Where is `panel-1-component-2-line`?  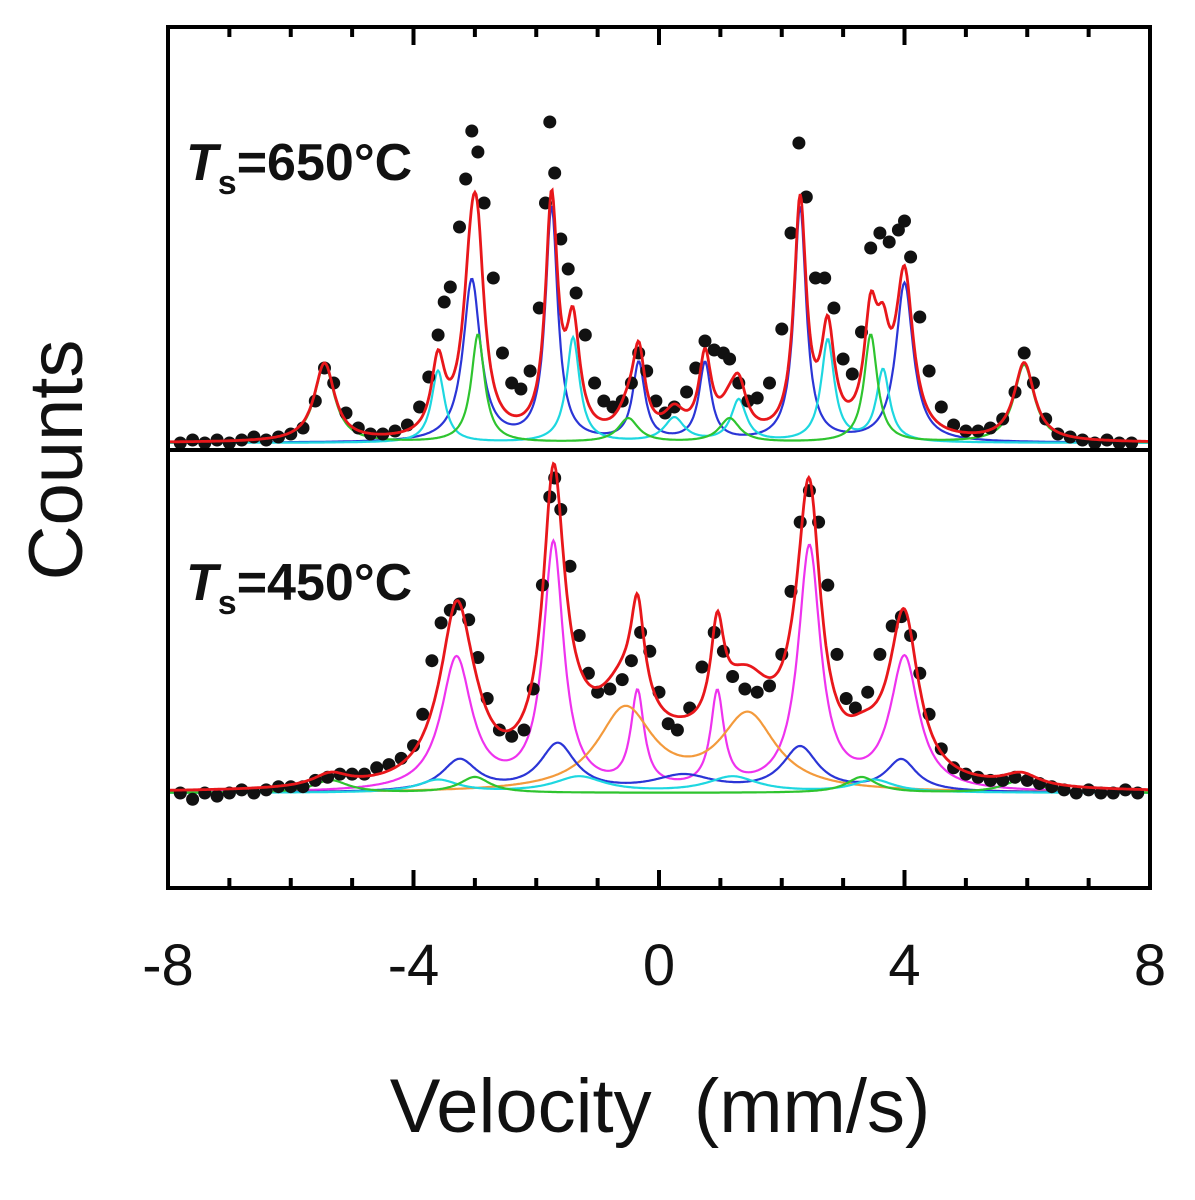
panel-1-component-2-line is located at coordinates (659, 389).